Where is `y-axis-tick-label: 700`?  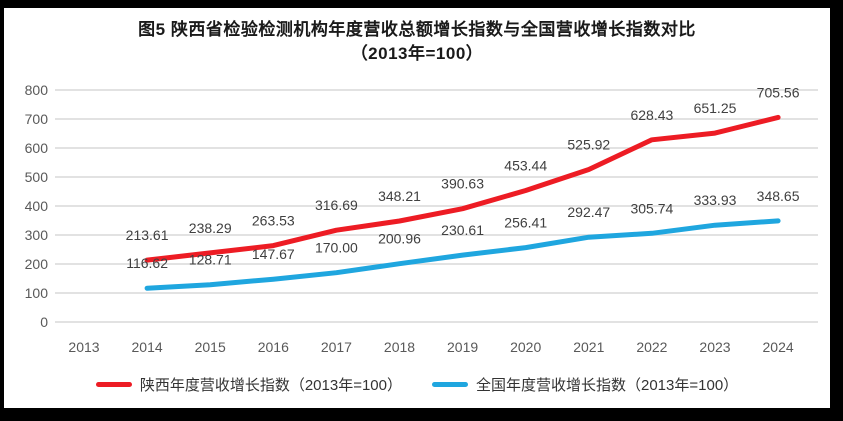 y-axis-tick-label: 700 is located at coordinates (37, 119).